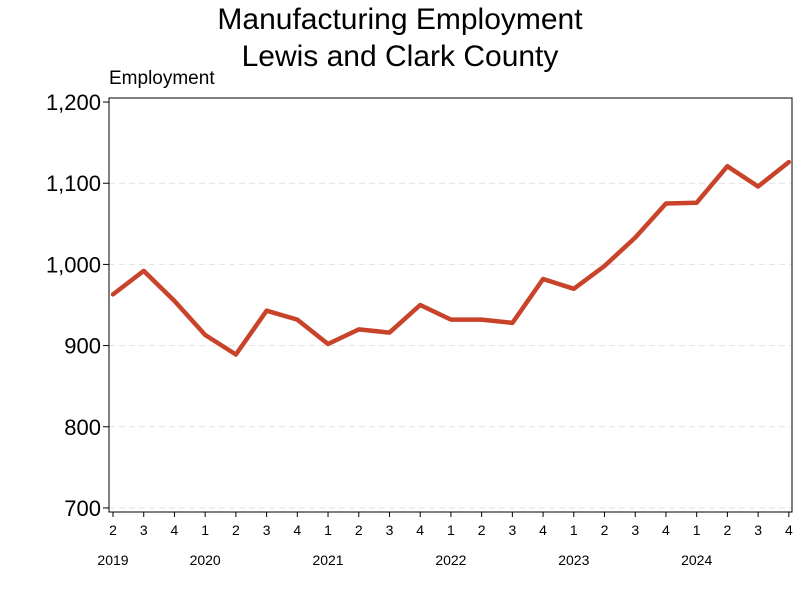 This screenshot has height=600, width=800. I want to click on x-year-label: 2019, so click(112, 560).